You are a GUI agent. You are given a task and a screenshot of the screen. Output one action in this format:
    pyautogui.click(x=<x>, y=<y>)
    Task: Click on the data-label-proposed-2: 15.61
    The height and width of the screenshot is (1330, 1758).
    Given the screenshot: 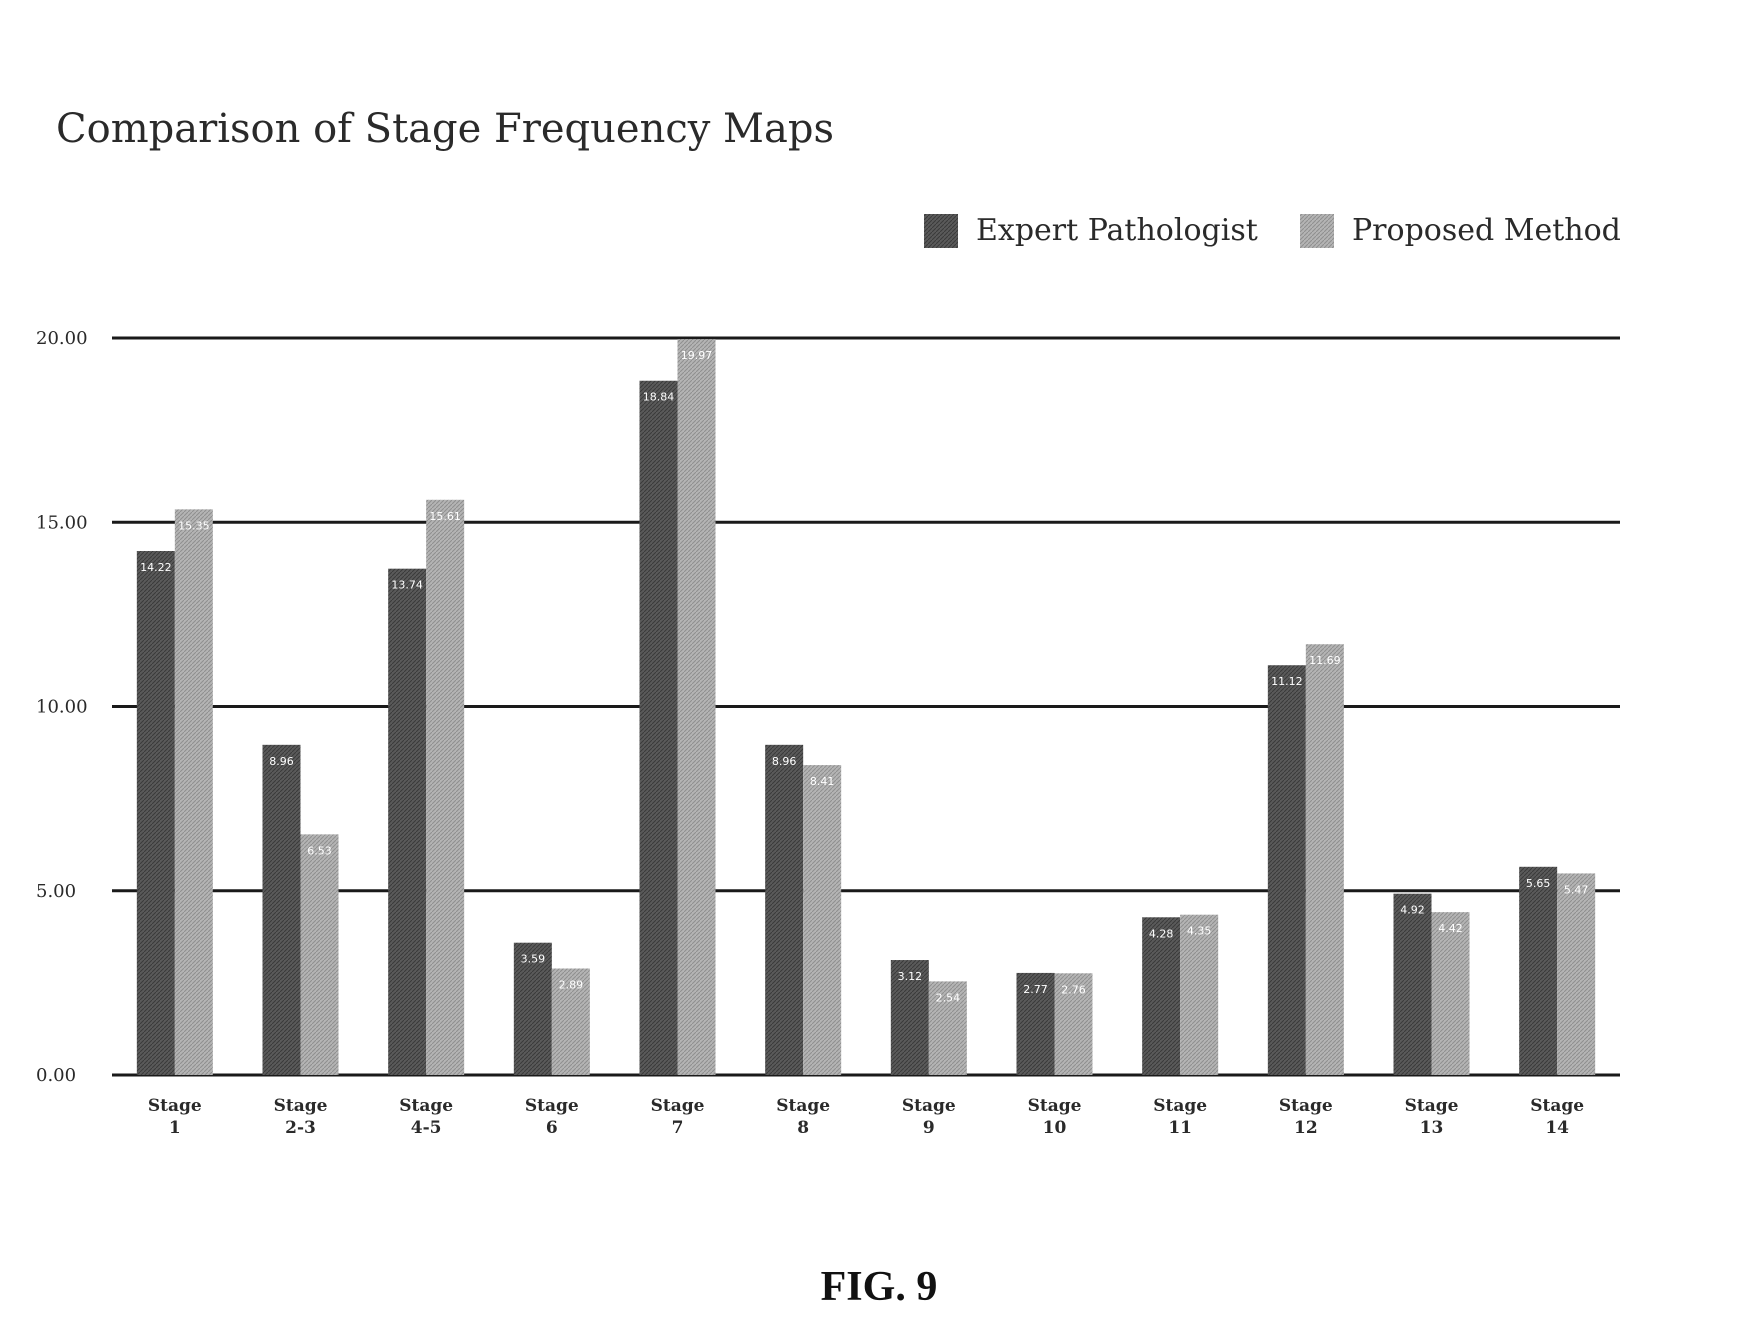 What is the action you would take?
    pyautogui.click(x=445, y=516)
    